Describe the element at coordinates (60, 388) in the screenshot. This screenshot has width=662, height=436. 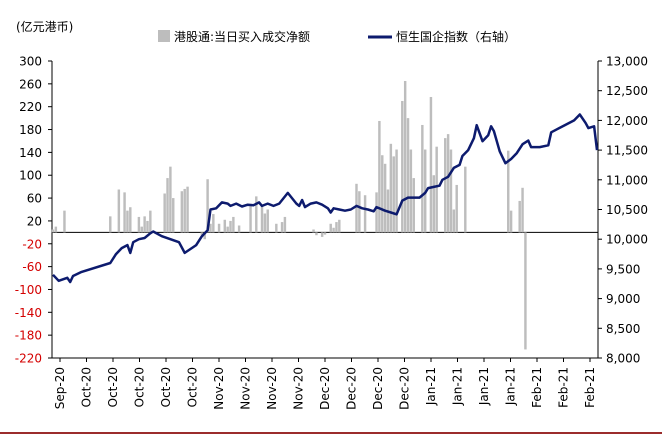
I see `x-tick-label: Sep-20` at that location.